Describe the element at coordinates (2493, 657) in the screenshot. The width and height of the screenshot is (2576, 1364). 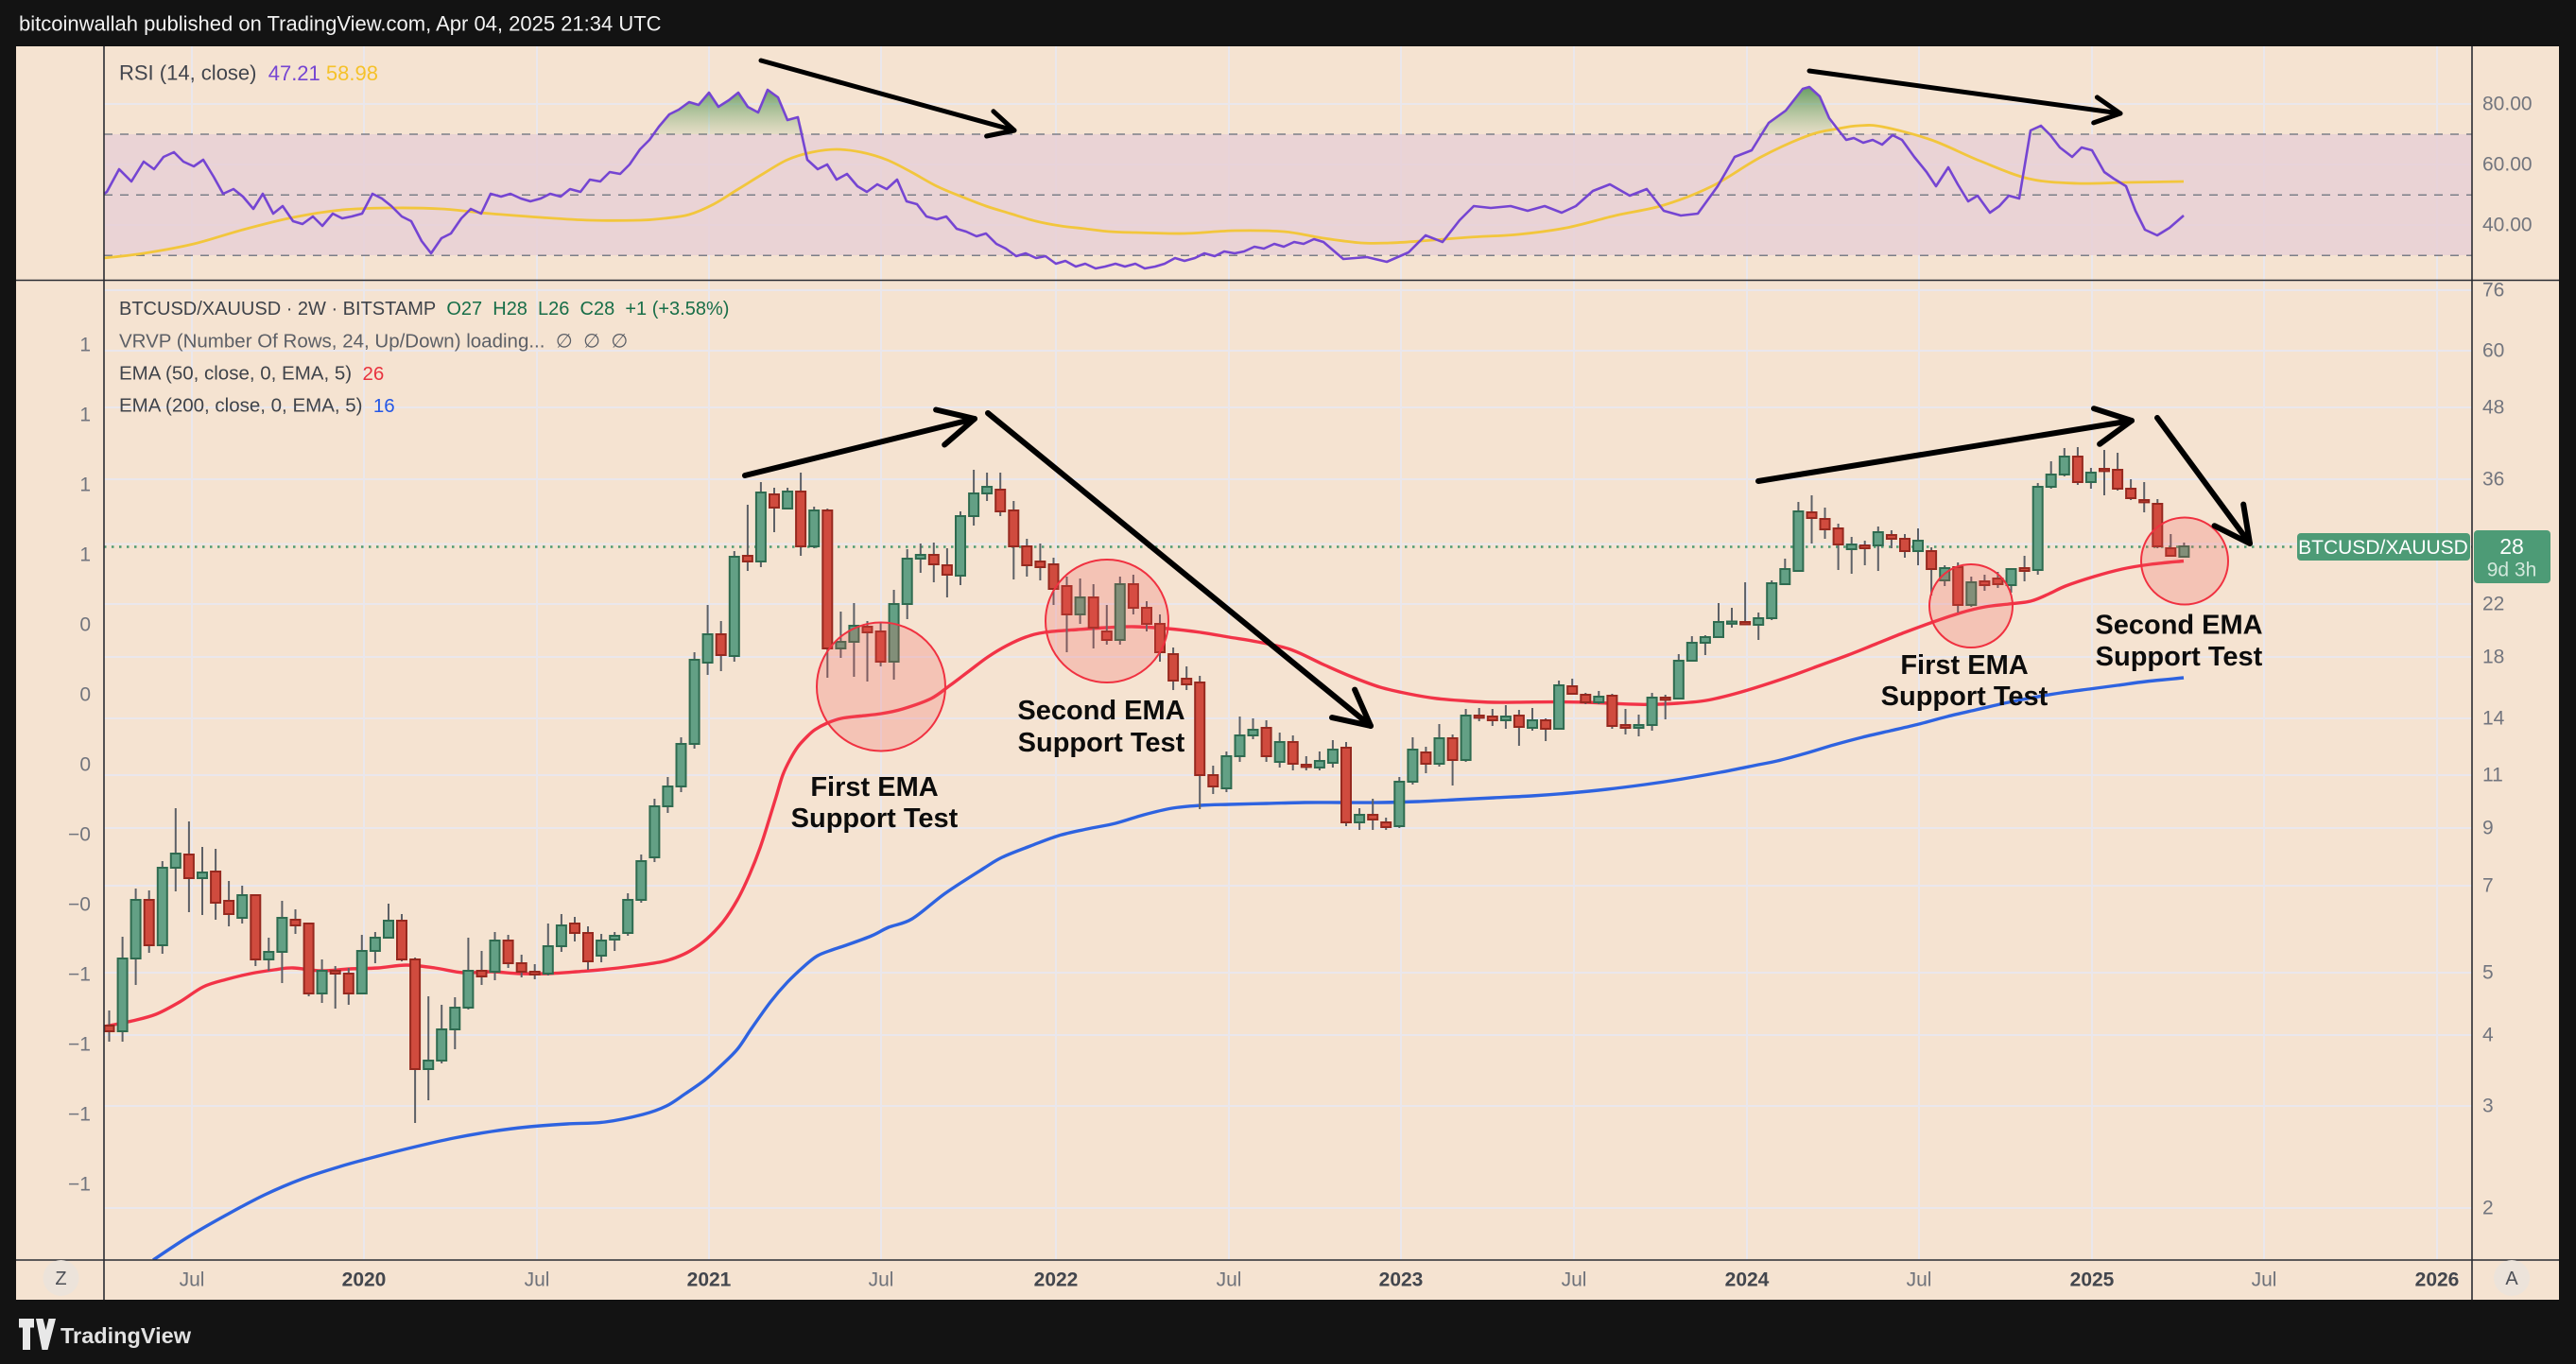
I see `svg-text: 18` at that location.